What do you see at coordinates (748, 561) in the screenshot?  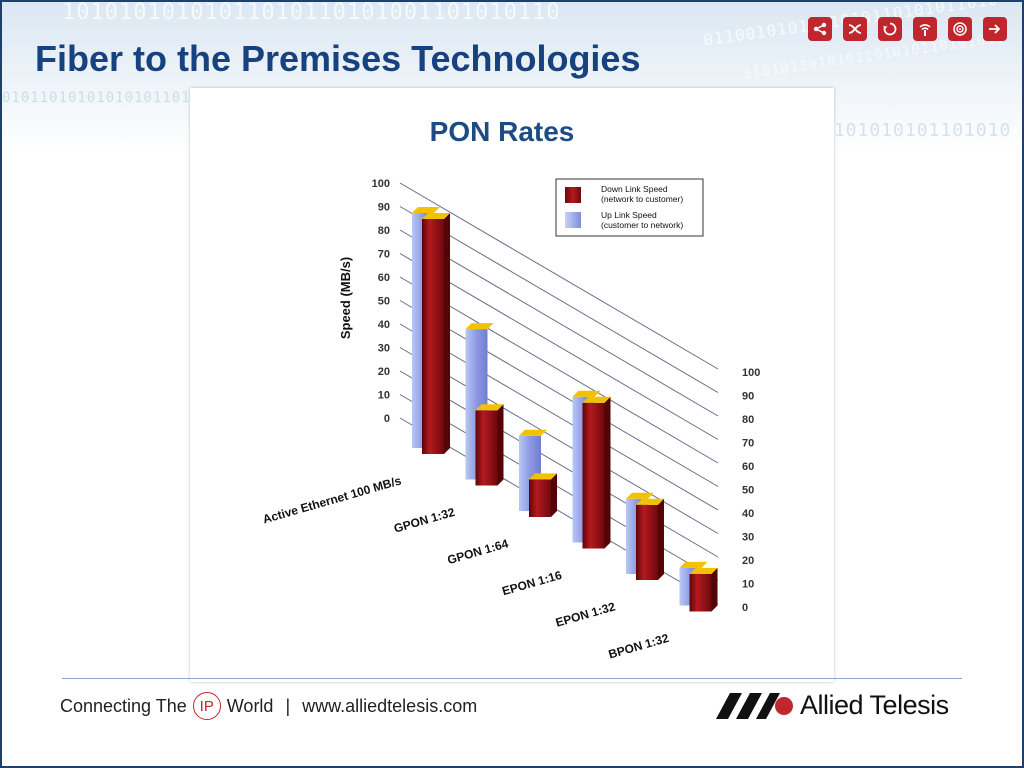 I see `y-tick-right: 20` at bounding box center [748, 561].